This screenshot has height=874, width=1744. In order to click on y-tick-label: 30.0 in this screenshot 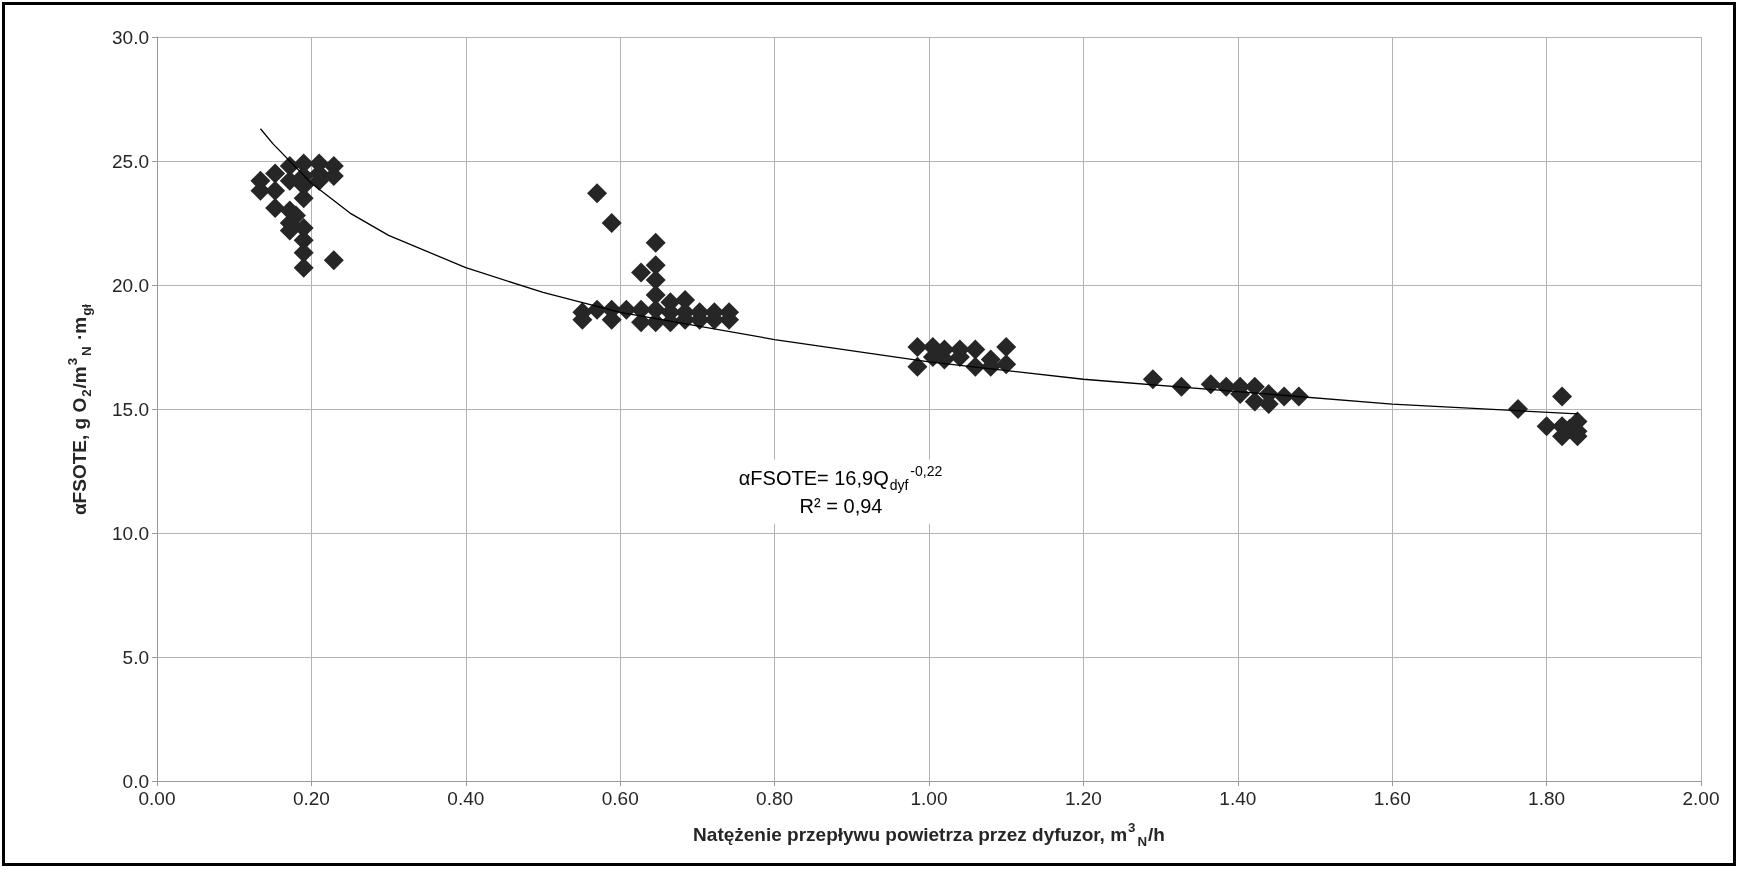, I will do `click(130, 37)`.